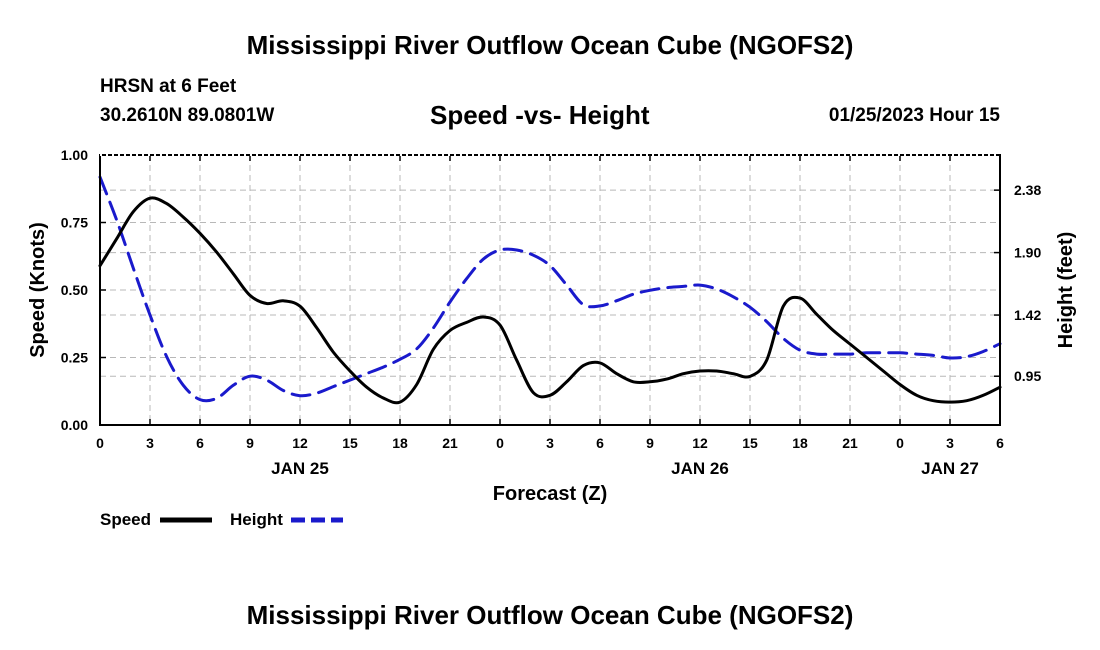 The height and width of the screenshot is (650, 1100). Describe the element at coordinates (221, 519) in the screenshot. I see `legend: Speed Height` at that location.